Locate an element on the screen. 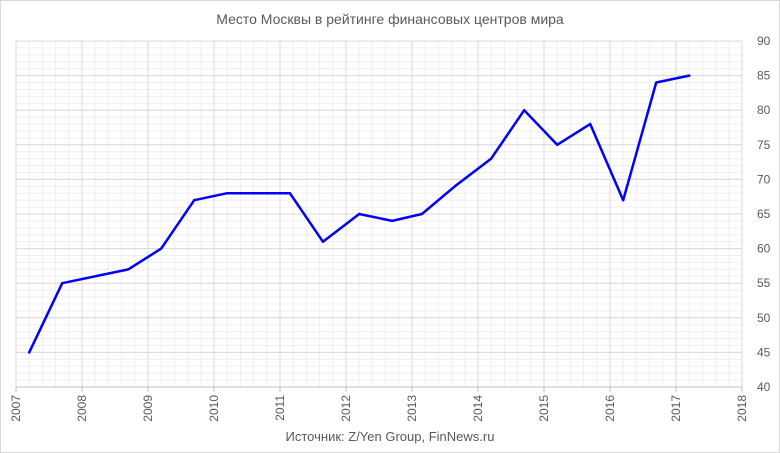 This screenshot has width=780, height=453. x-tick-label: 2010 is located at coordinates (214, 408).